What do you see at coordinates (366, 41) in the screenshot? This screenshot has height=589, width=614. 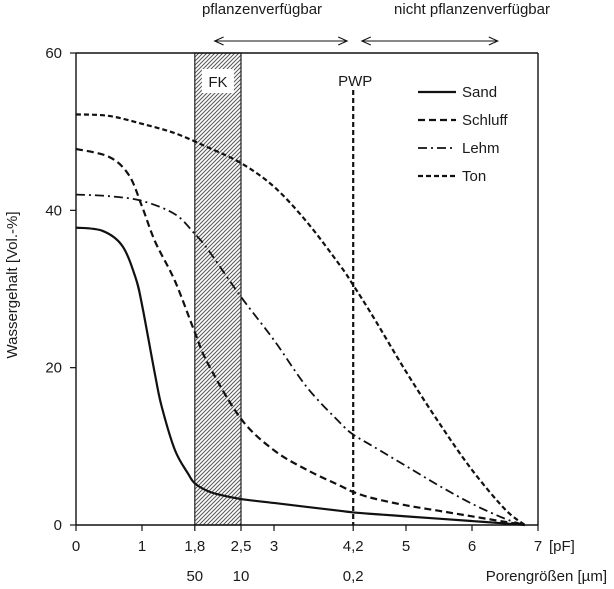 I see `unavailable-arrow-head-left` at bounding box center [366, 41].